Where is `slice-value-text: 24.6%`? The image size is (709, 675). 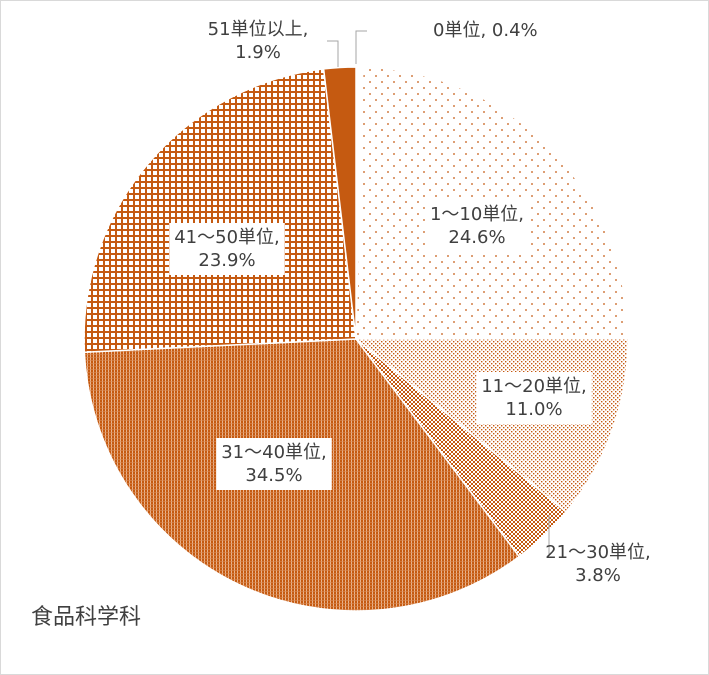 slice-value-text: 24.6% is located at coordinates (476, 237).